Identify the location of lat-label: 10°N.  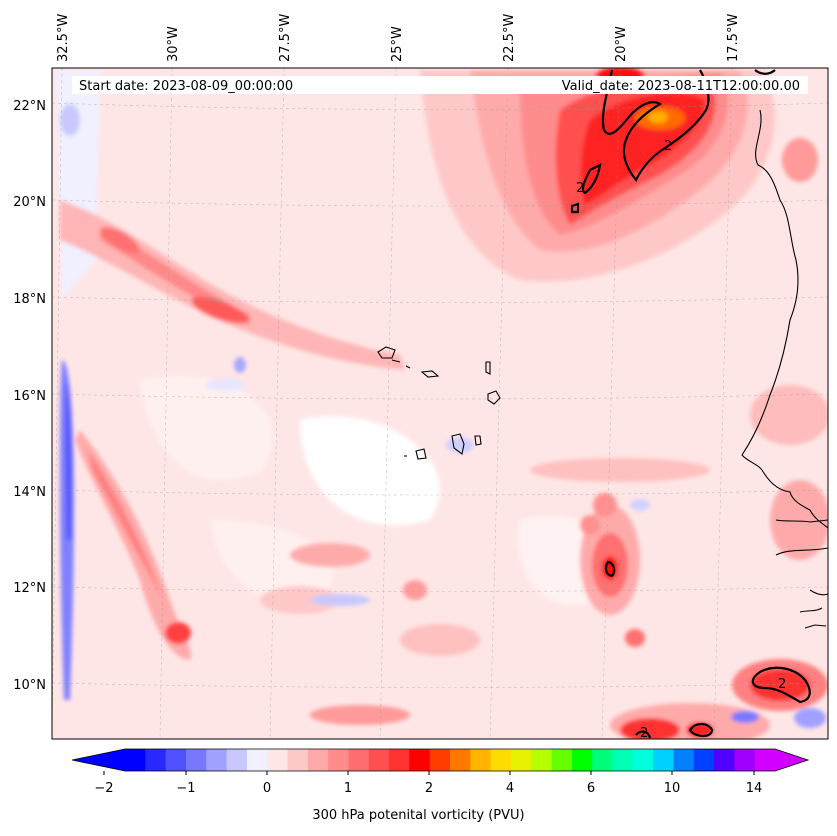
(29, 685).